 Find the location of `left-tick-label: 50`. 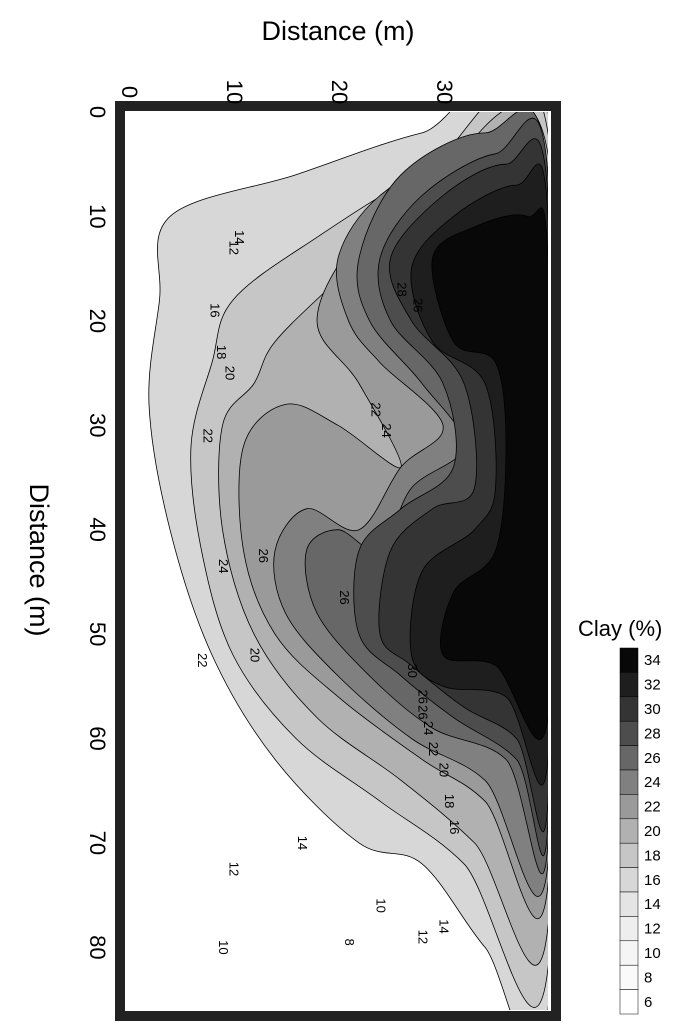

left-tick-label: 50 is located at coordinates (97, 634).